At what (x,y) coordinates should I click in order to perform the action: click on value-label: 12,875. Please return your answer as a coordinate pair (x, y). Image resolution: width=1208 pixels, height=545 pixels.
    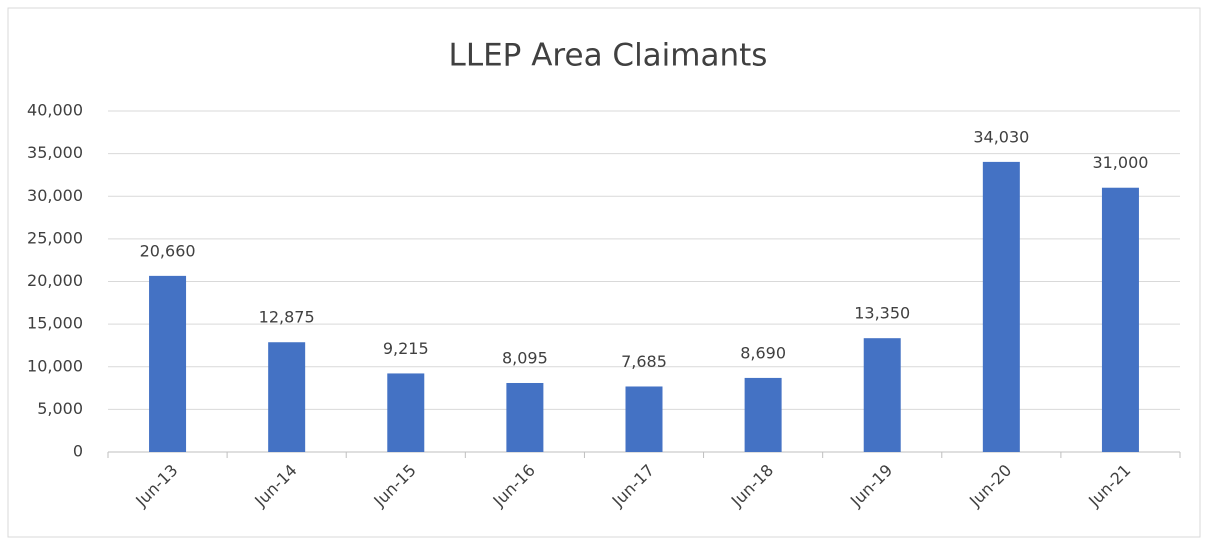
    Looking at the image, I should click on (287, 317).